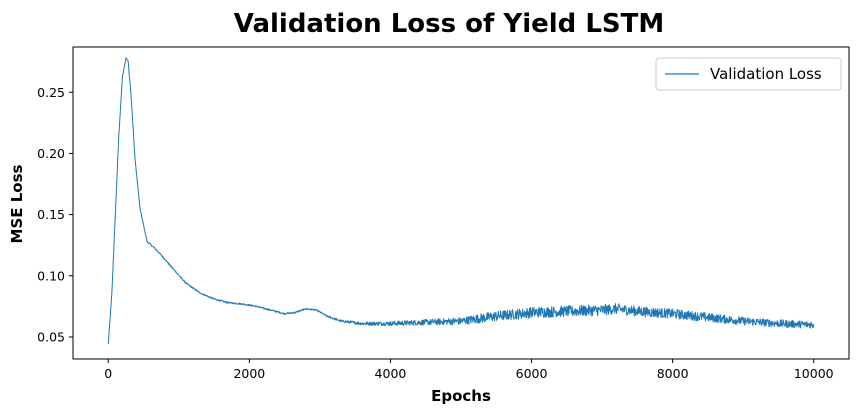 The width and height of the screenshot is (859, 415). I want to click on legend-label: Validation Loss, so click(766, 74).